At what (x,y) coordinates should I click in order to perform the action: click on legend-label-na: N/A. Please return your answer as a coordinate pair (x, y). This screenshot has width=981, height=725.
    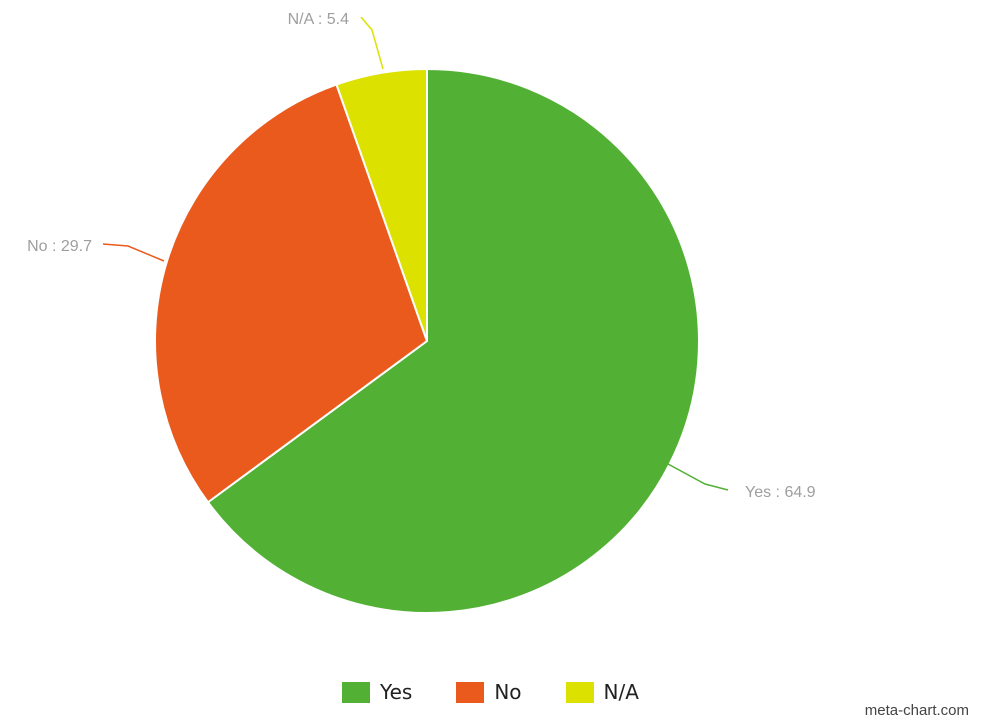
    Looking at the image, I should click on (621, 692).